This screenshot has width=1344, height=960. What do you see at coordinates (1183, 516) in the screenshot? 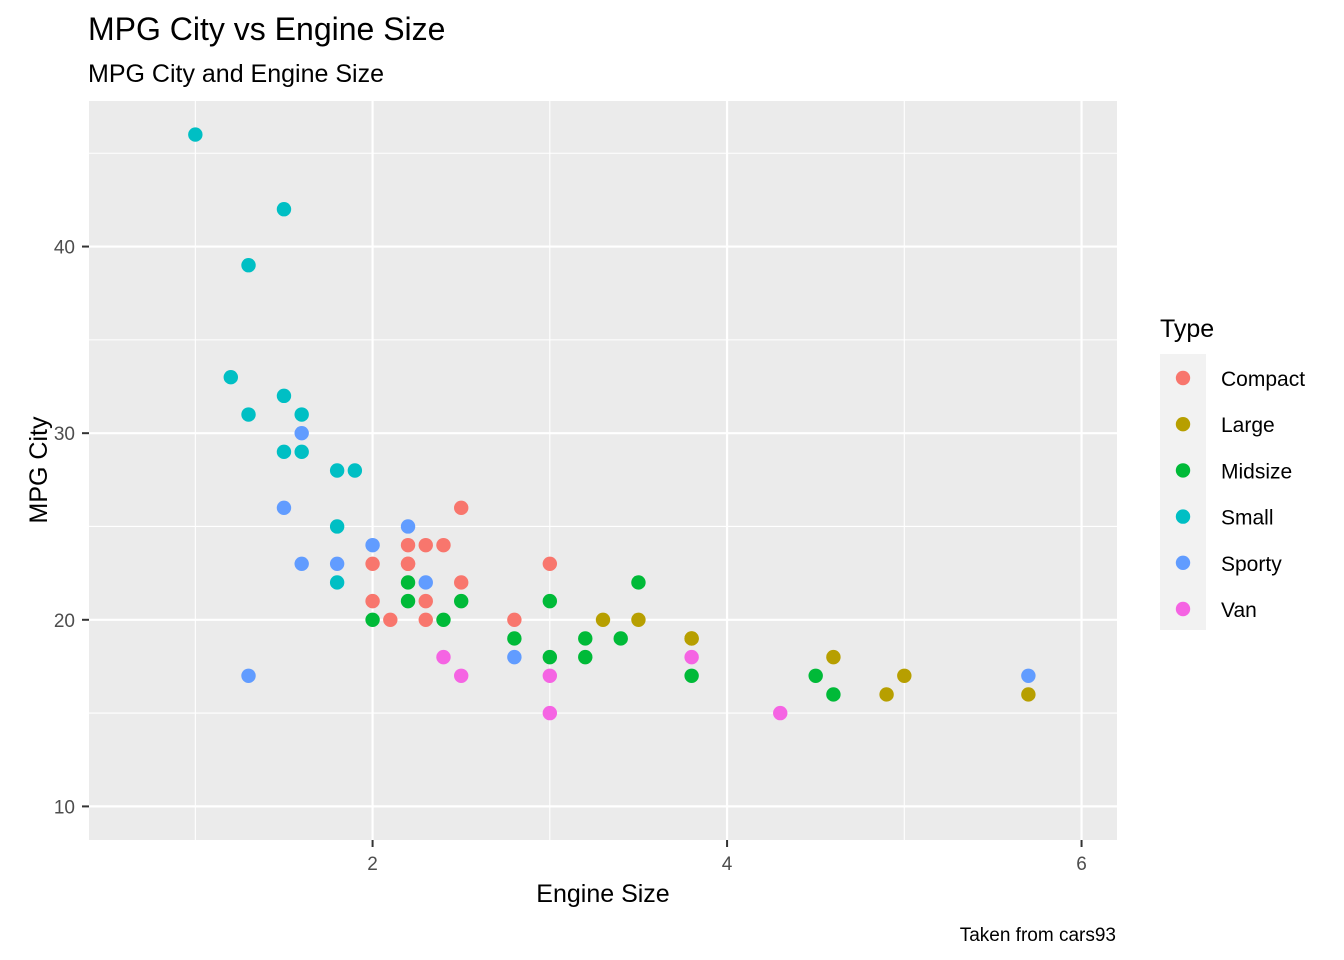
I see `legend-key-small` at bounding box center [1183, 516].